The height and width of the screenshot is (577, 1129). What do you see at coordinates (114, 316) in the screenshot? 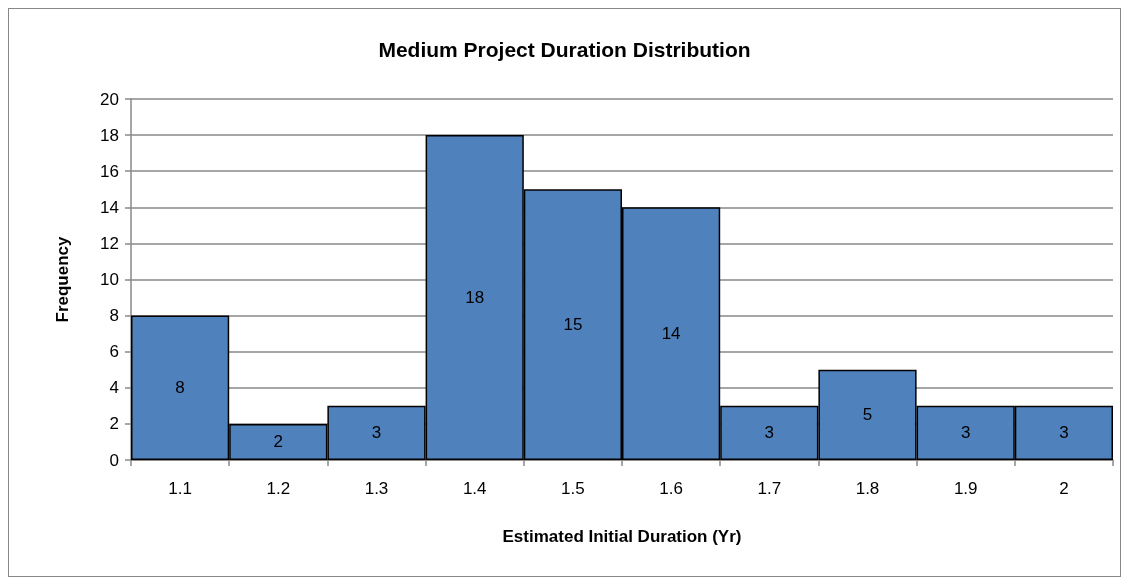
I see `y-tick-label: 8` at bounding box center [114, 316].